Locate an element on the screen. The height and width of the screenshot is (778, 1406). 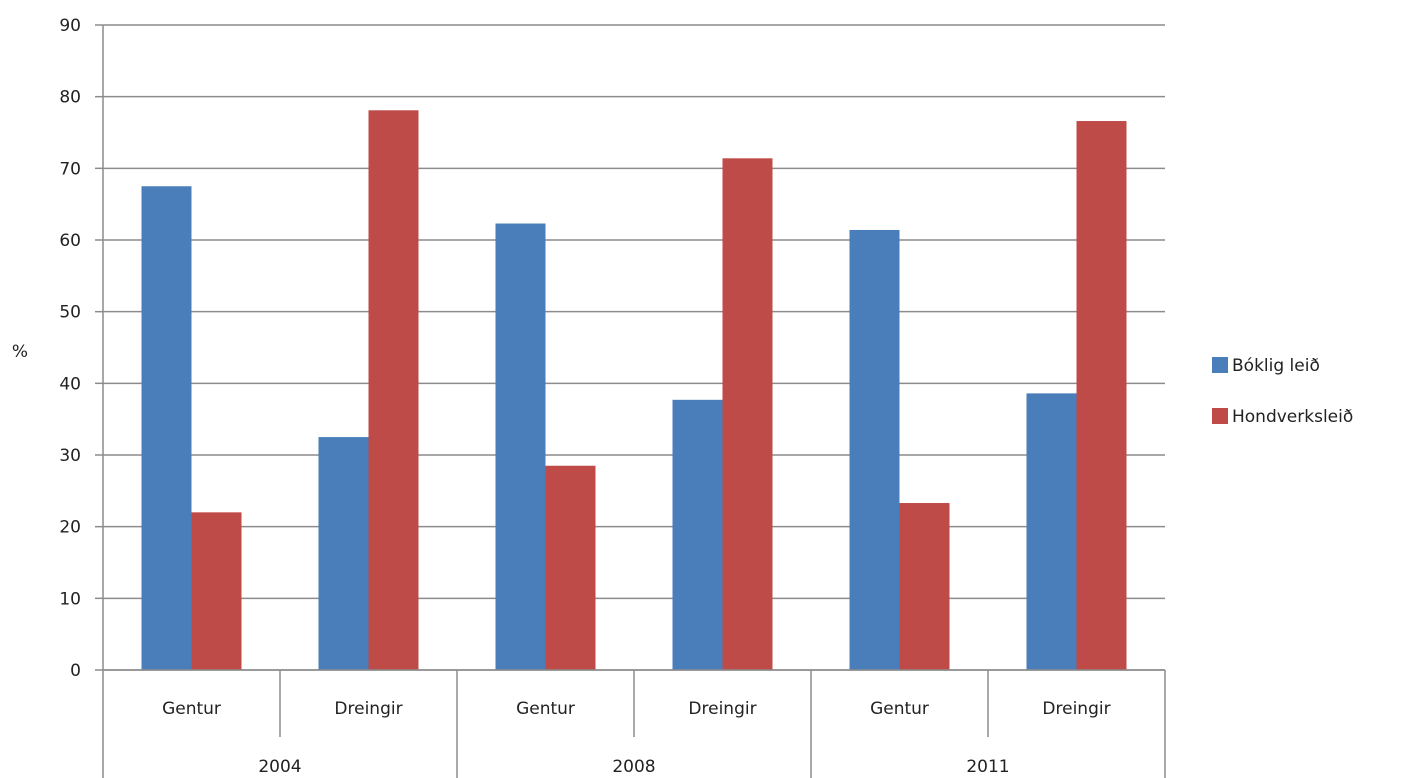
y-axis-label: % is located at coordinates (20, 352).